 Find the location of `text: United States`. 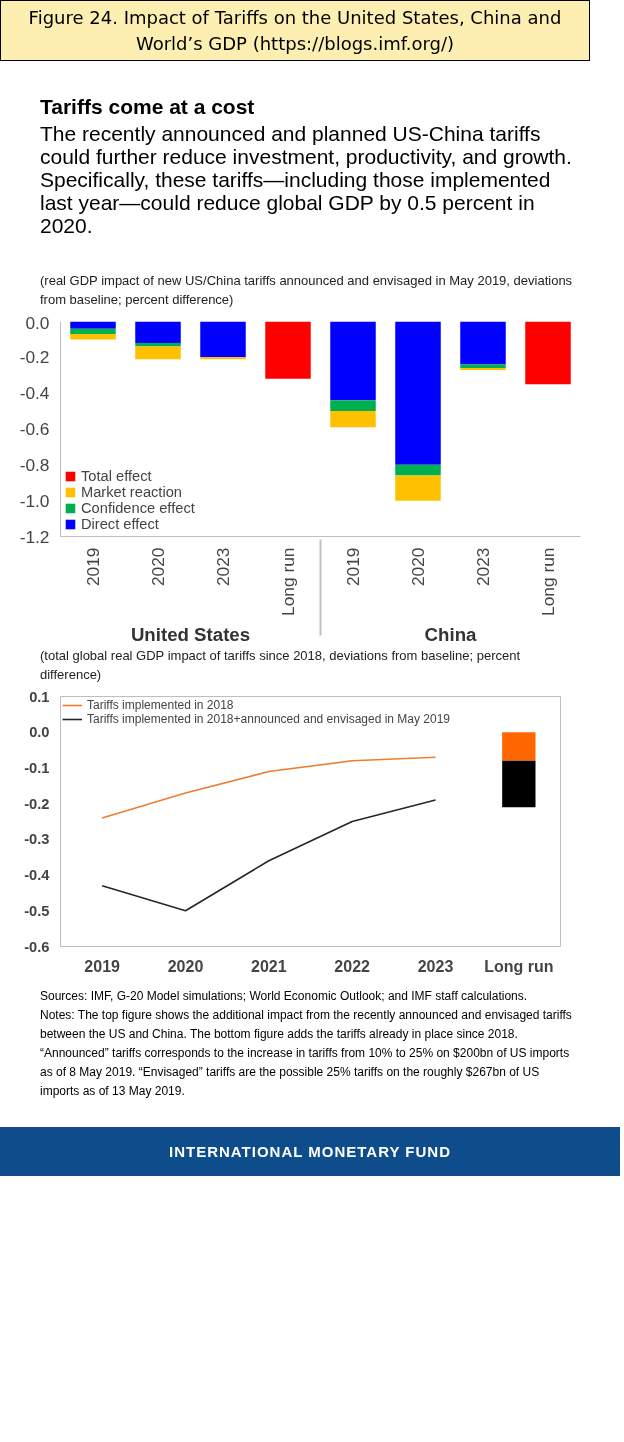

text: United States is located at coordinates (190, 634).